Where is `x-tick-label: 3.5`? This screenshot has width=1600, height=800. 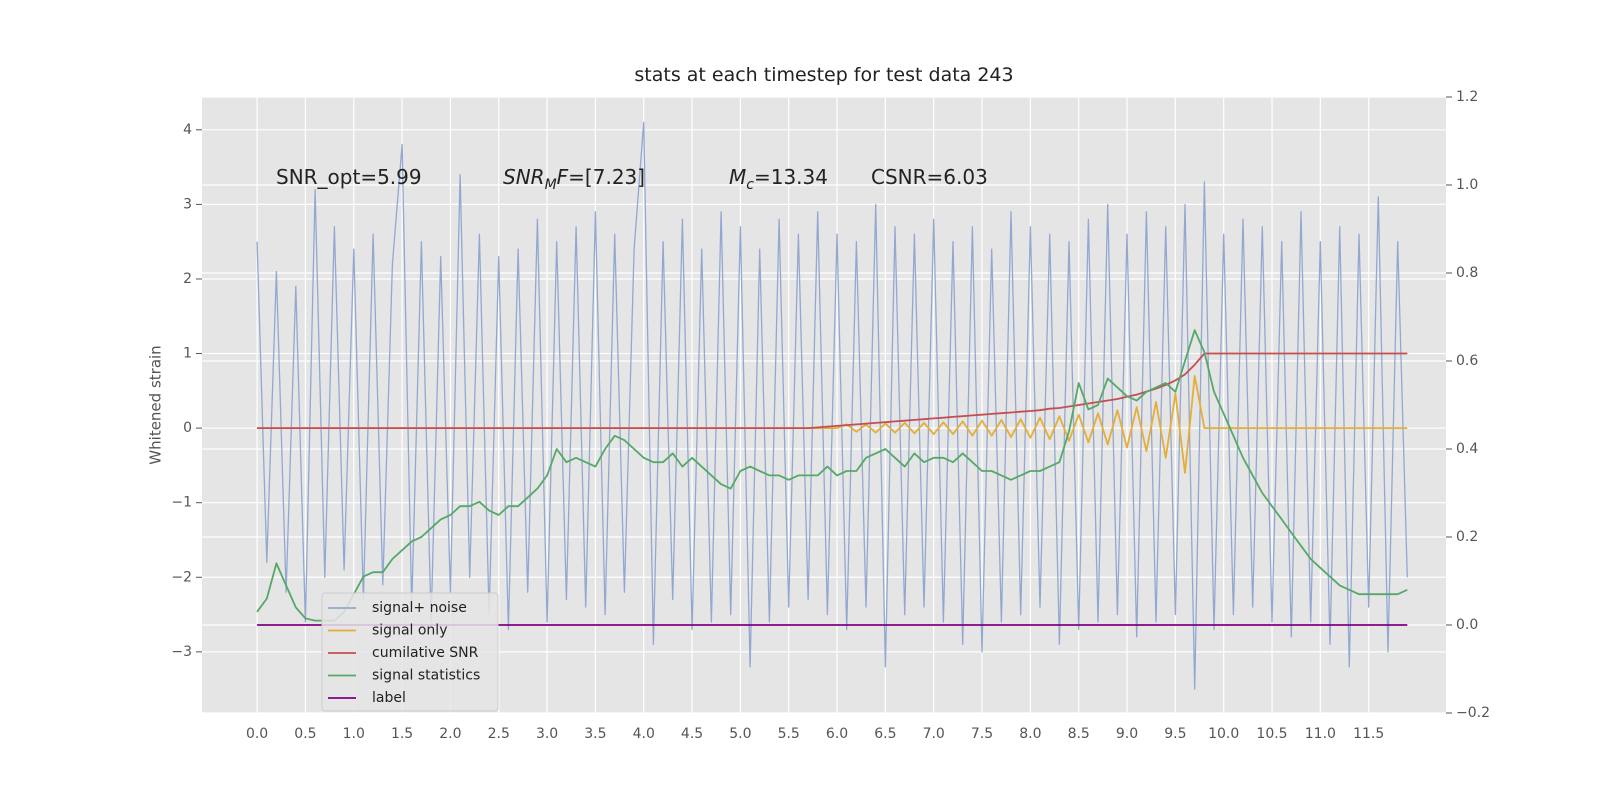 x-tick-label: 3.5 is located at coordinates (595, 734).